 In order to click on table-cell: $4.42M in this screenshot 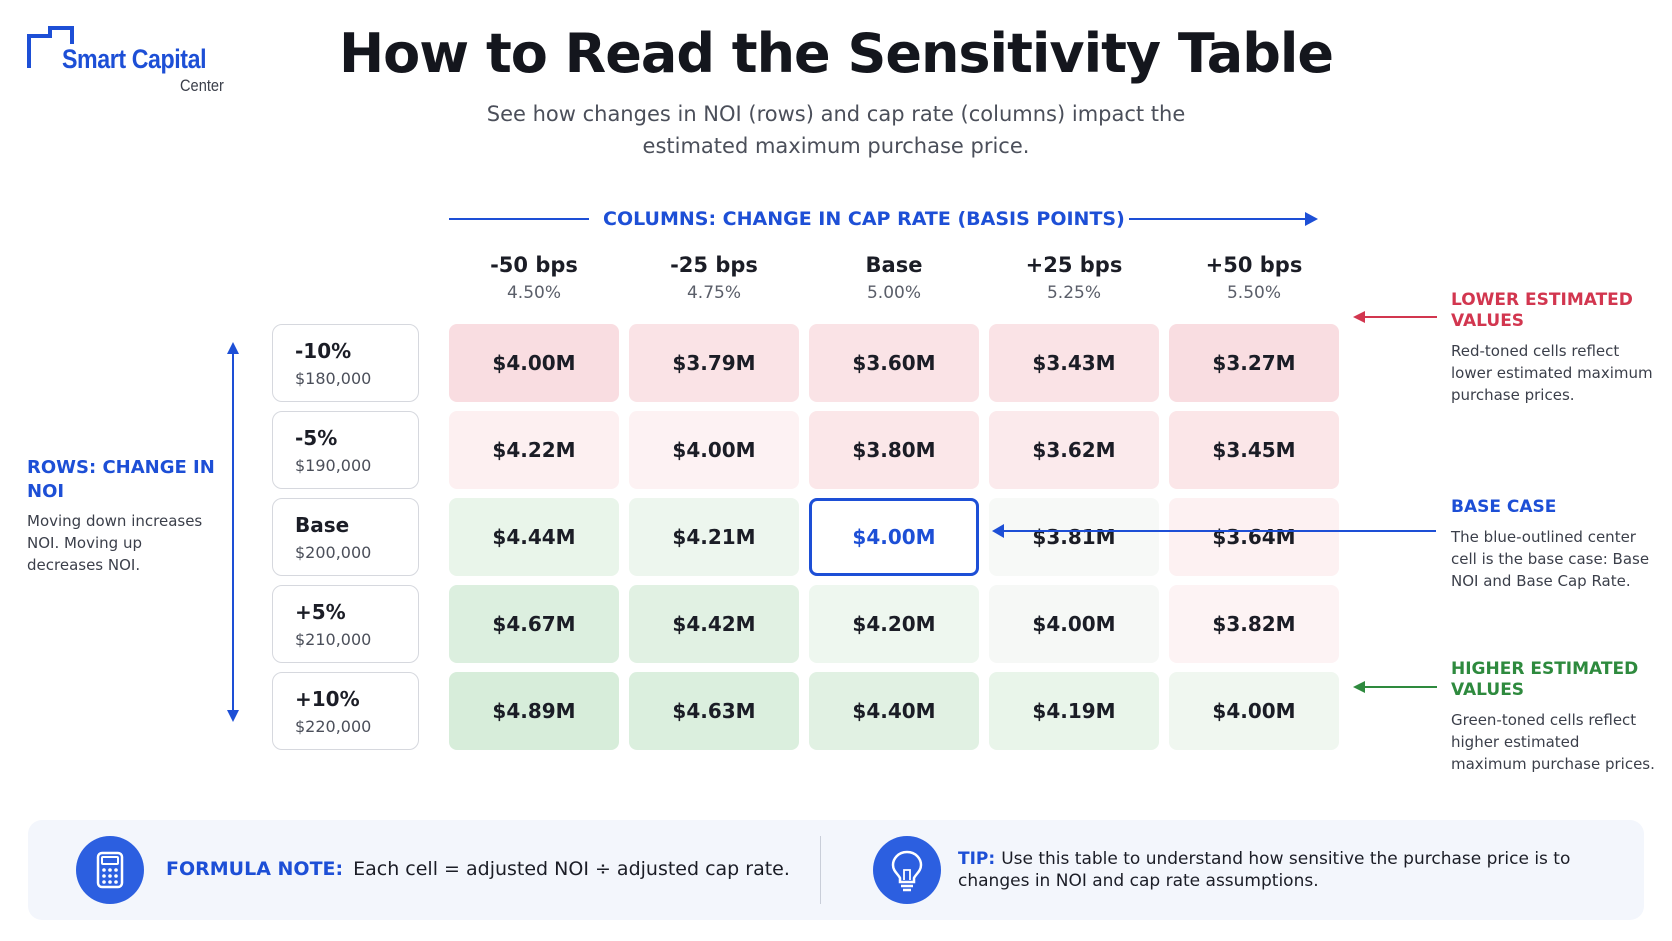, I will do `click(714, 624)`.